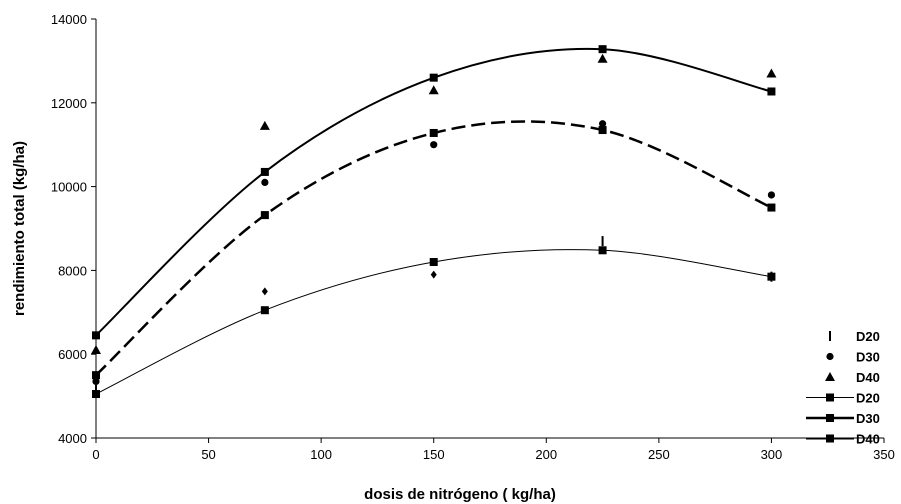 The image size is (901, 504). What do you see at coordinates (72, 354) in the screenshot?
I see `y-tick-label: 6000` at bounding box center [72, 354].